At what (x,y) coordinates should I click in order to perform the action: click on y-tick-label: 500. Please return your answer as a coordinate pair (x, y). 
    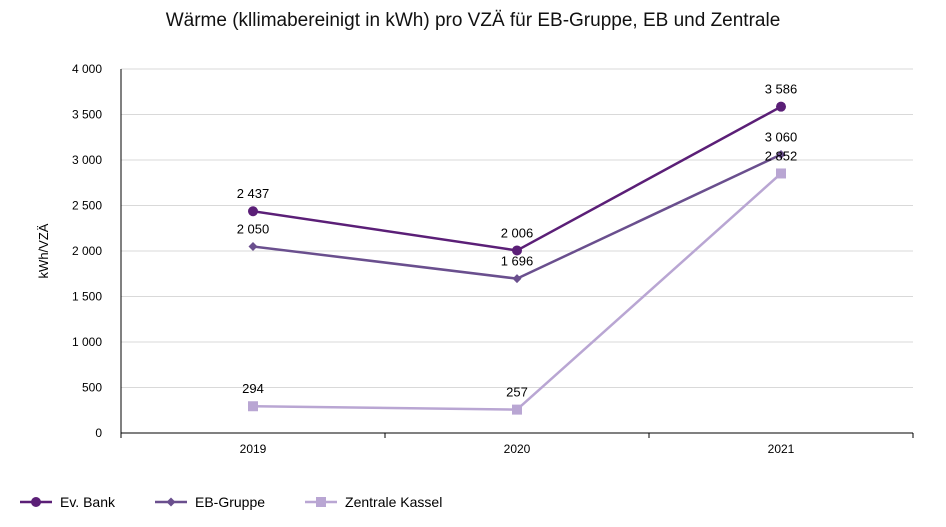
    Looking at the image, I should click on (92, 388).